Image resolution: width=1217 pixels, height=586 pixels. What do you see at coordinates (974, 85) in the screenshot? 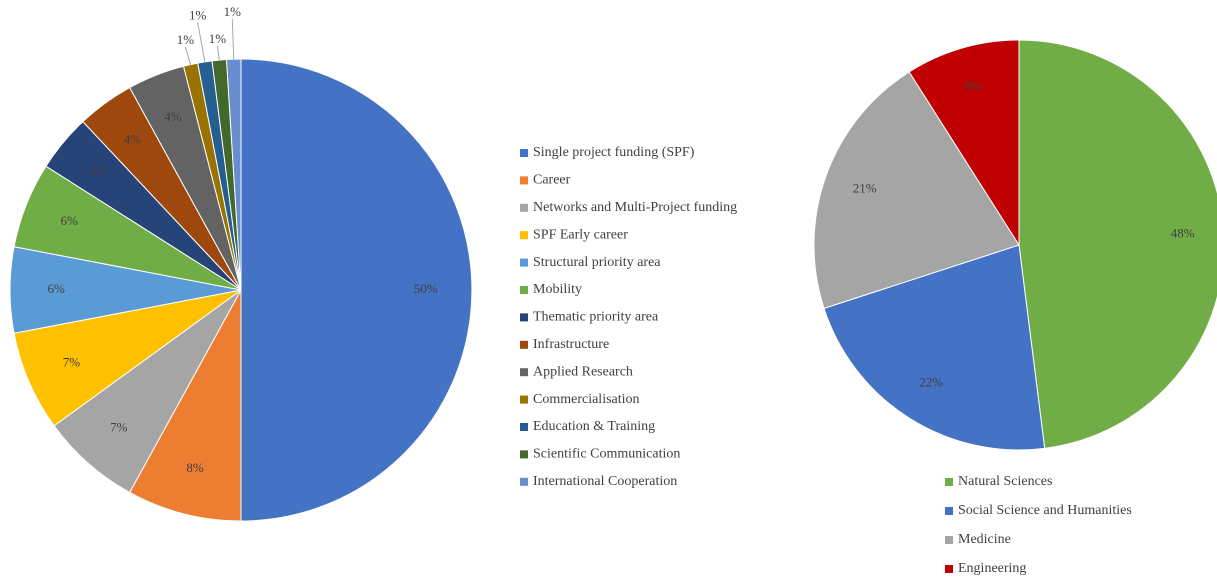
I see `data-label: 9%` at bounding box center [974, 85].